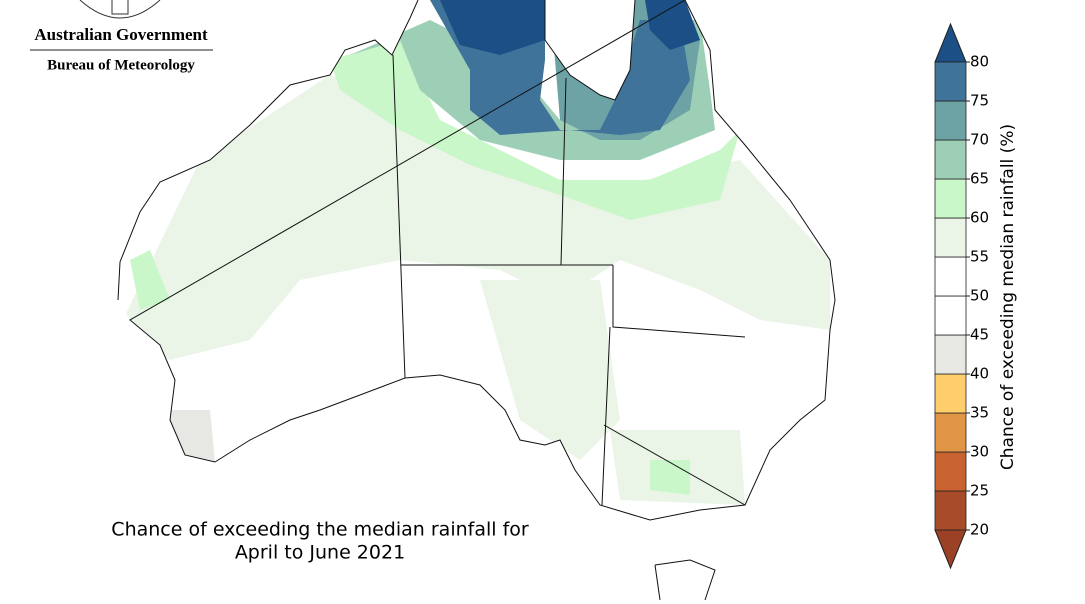  Describe the element at coordinates (121, 65) in the screenshot. I see `bureau-name: Bureau of Meteorology` at that location.